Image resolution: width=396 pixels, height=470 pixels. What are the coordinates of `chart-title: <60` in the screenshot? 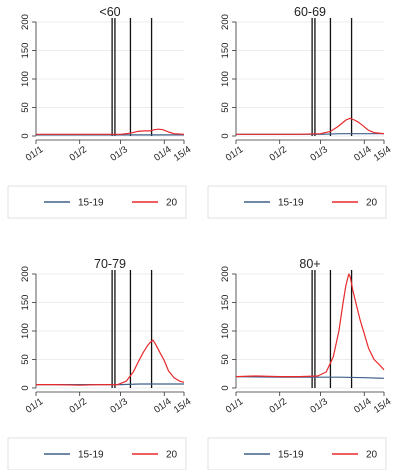 It's located at (109, 12).